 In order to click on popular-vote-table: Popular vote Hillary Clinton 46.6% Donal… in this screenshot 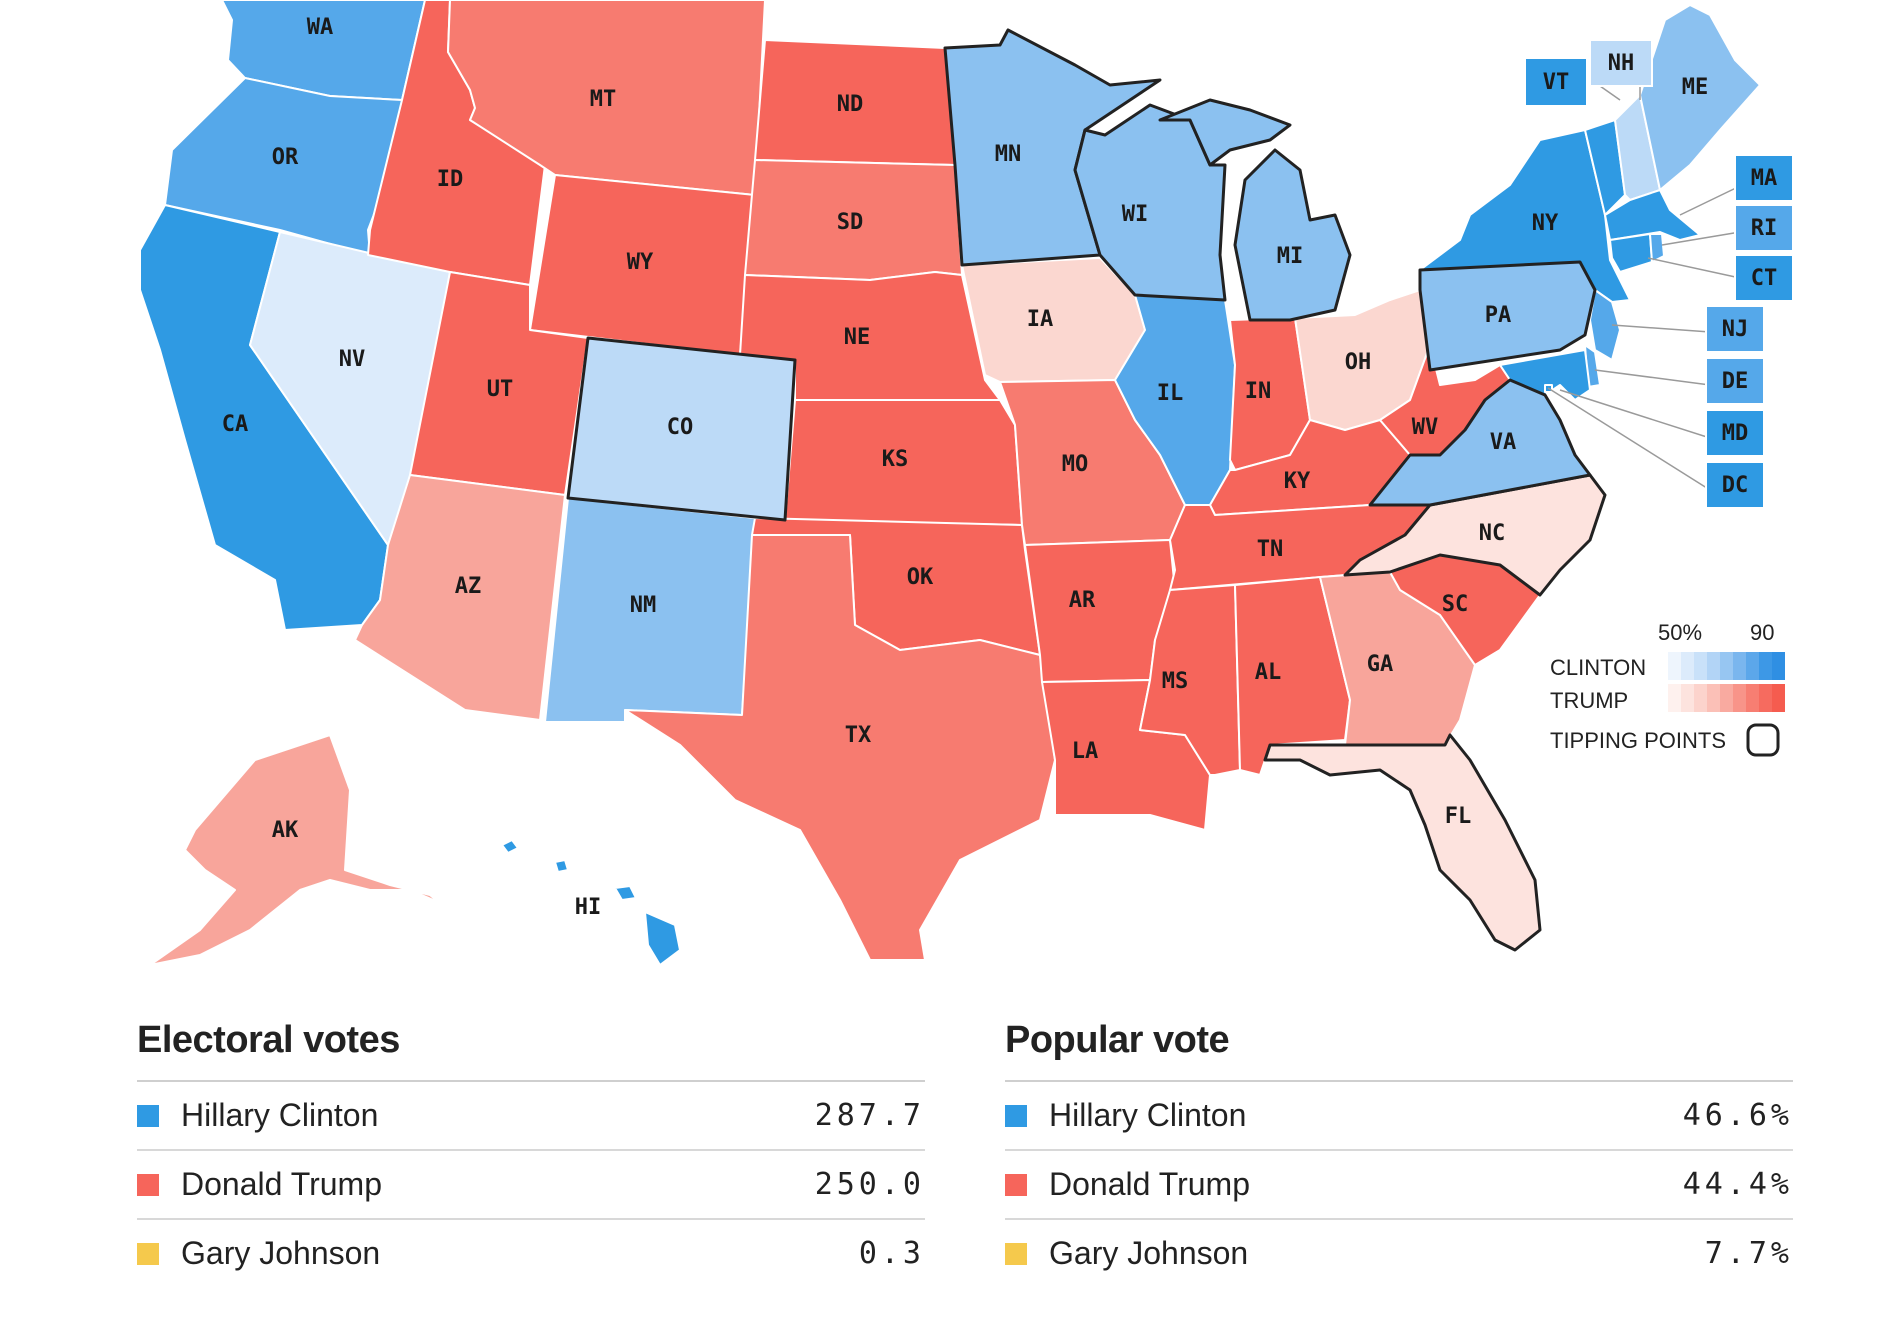, I will do `click(1399, 1143)`.